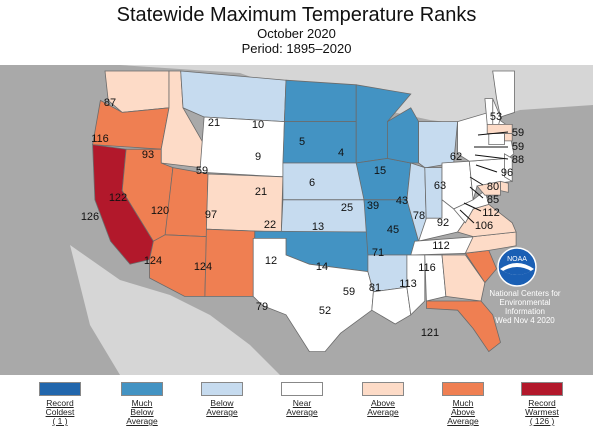  I want to click on rank-label-mn: 5, so click(302, 142).